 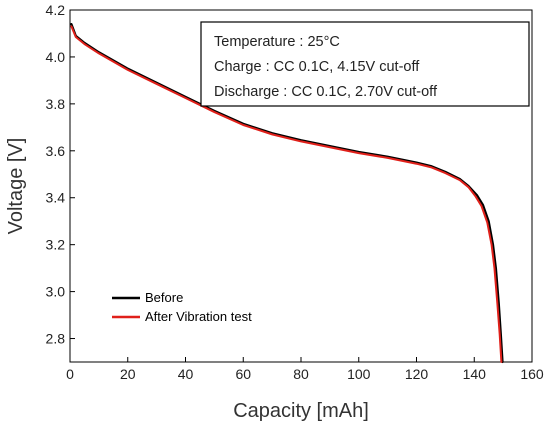 What do you see at coordinates (56, 198) in the screenshot?
I see `y-tick-label: 3.4` at bounding box center [56, 198].